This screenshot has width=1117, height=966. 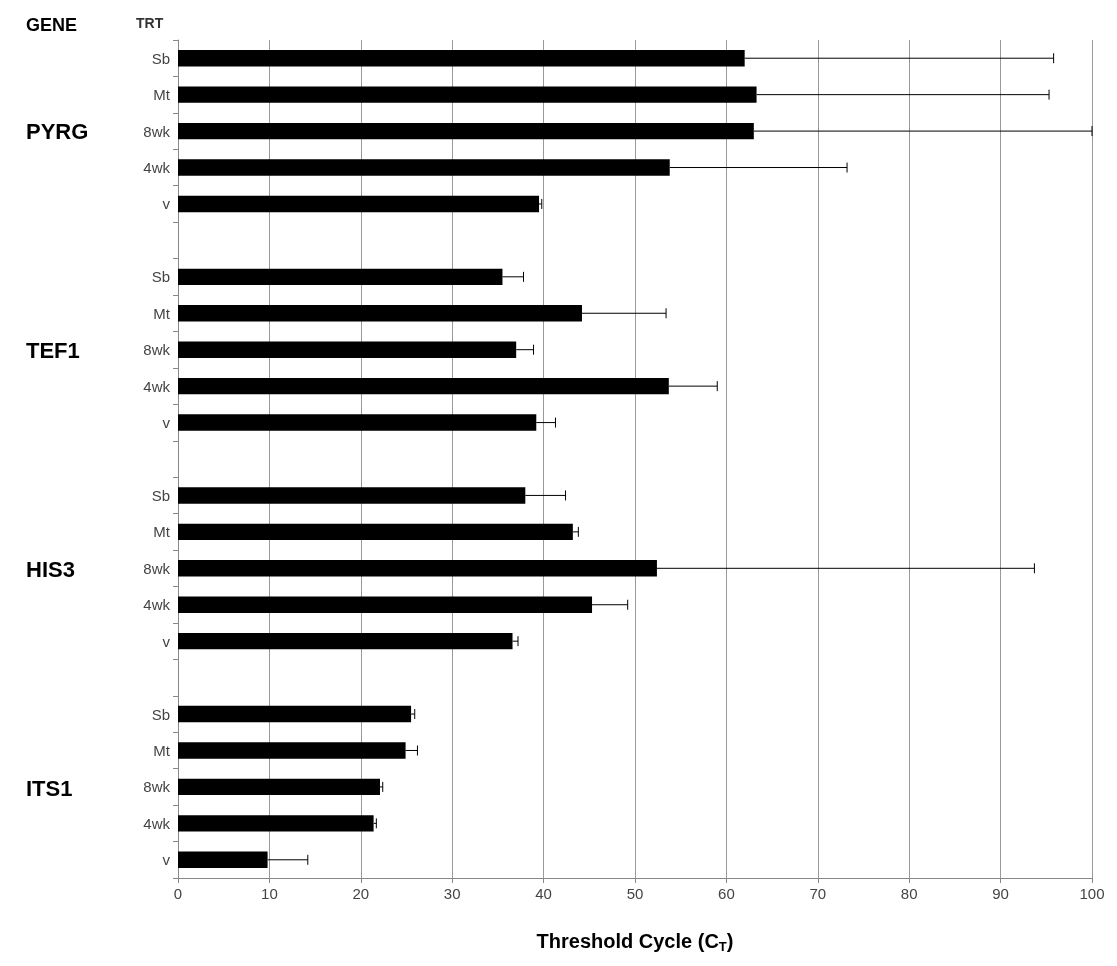 I want to click on x-tick-label: 100, so click(x=1092, y=893).